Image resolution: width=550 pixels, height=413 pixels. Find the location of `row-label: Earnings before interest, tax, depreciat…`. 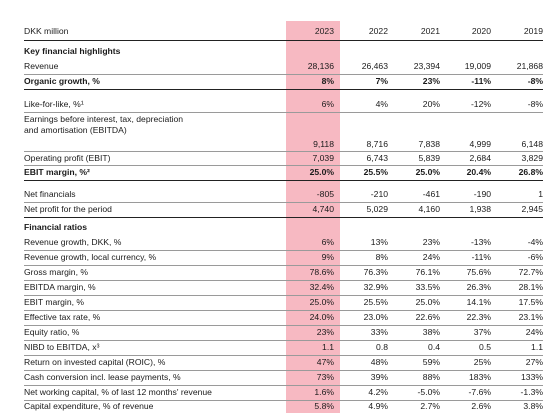

row-label: Earnings before interest, tax, depreciat… is located at coordinates (104, 119).